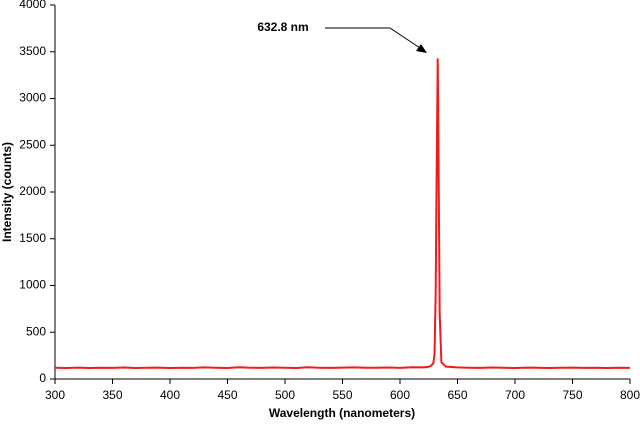 Image resolution: width=640 pixels, height=424 pixels. Describe the element at coordinates (32, 5) in the screenshot. I see `y-tick-label: 4000` at that location.